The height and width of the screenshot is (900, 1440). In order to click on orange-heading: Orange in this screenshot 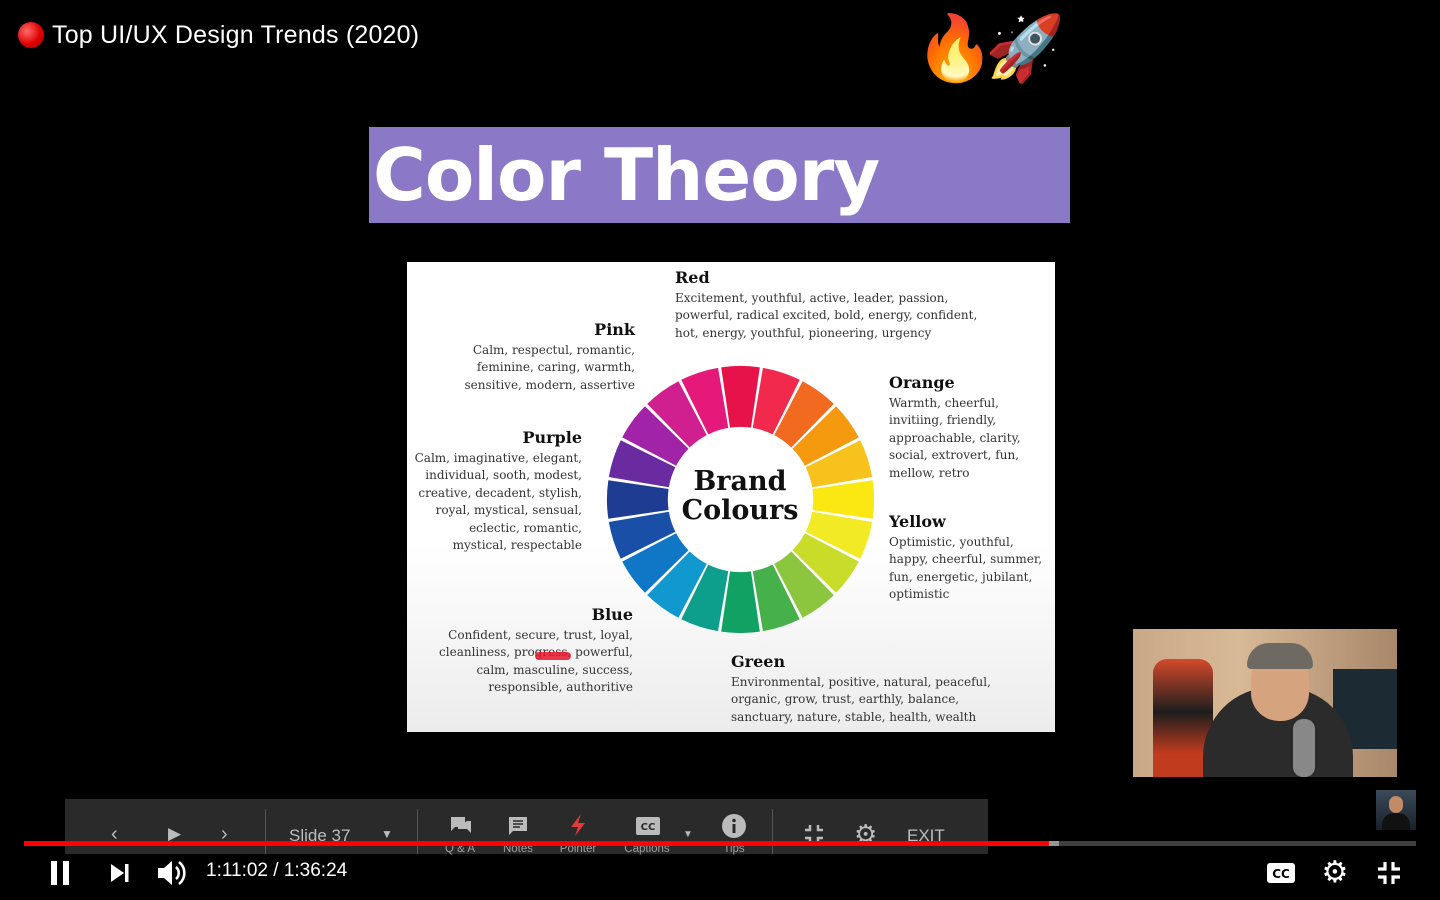, I will do `click(922, 382)`.